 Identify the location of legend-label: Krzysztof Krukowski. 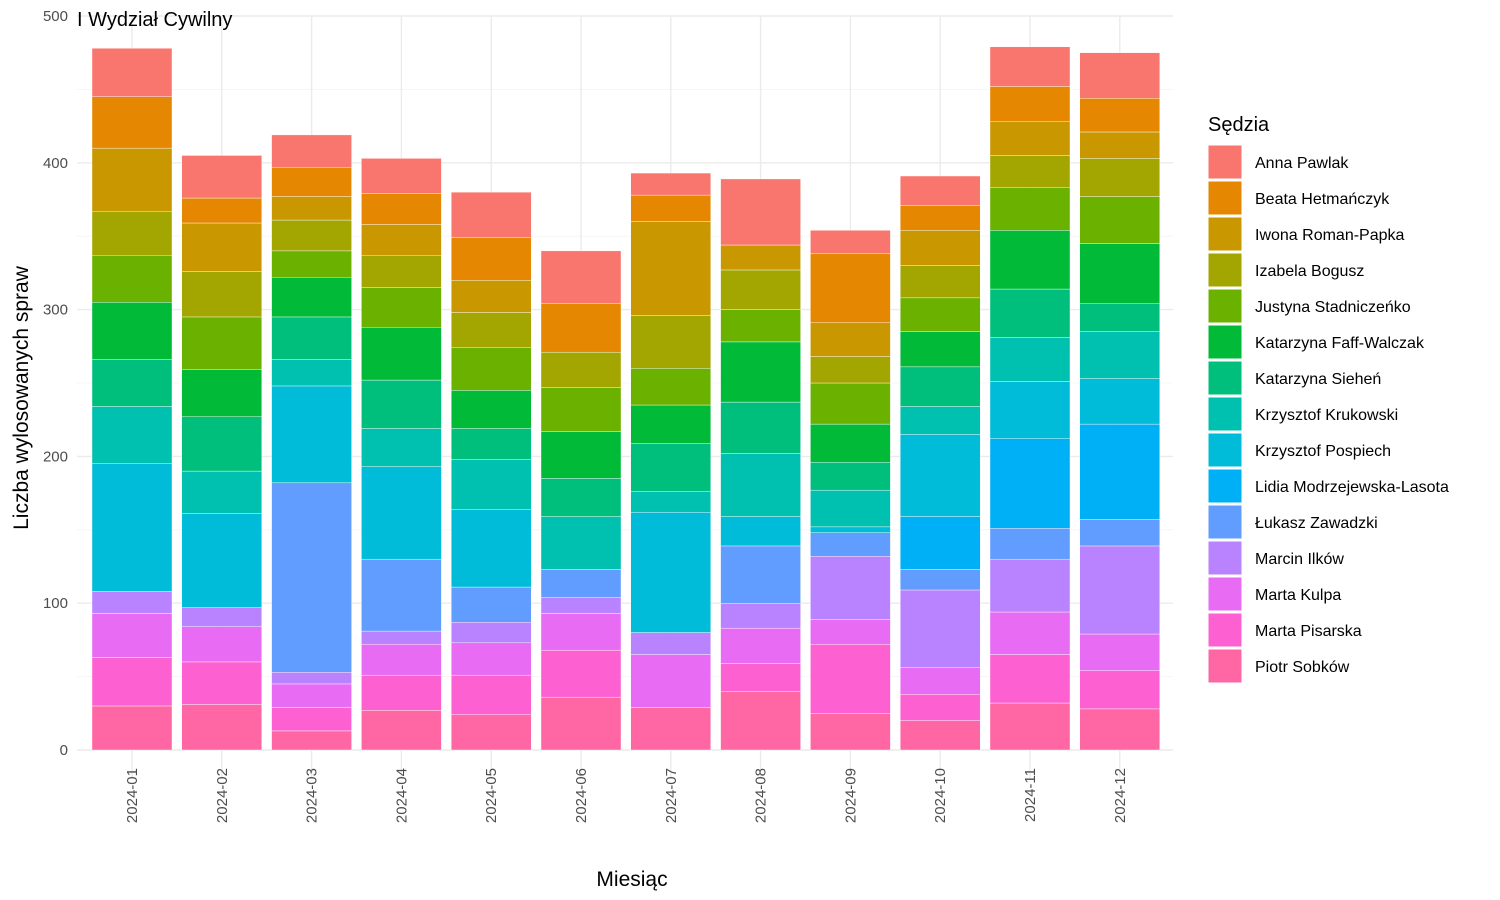
(1326, 415).